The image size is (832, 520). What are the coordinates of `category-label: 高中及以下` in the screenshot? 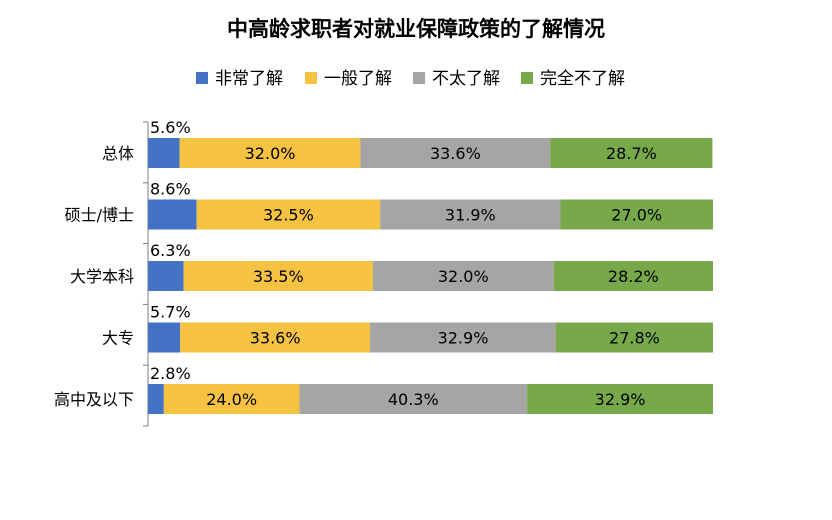 It's located at (94, 399).